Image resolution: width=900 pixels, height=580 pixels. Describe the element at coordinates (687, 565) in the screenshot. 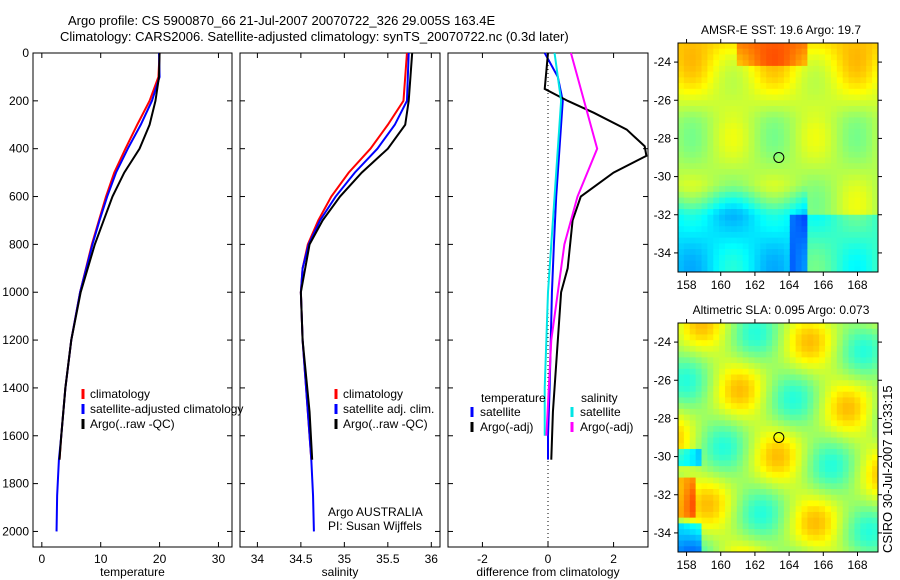

I see `x-tick-label: 158` at that location.